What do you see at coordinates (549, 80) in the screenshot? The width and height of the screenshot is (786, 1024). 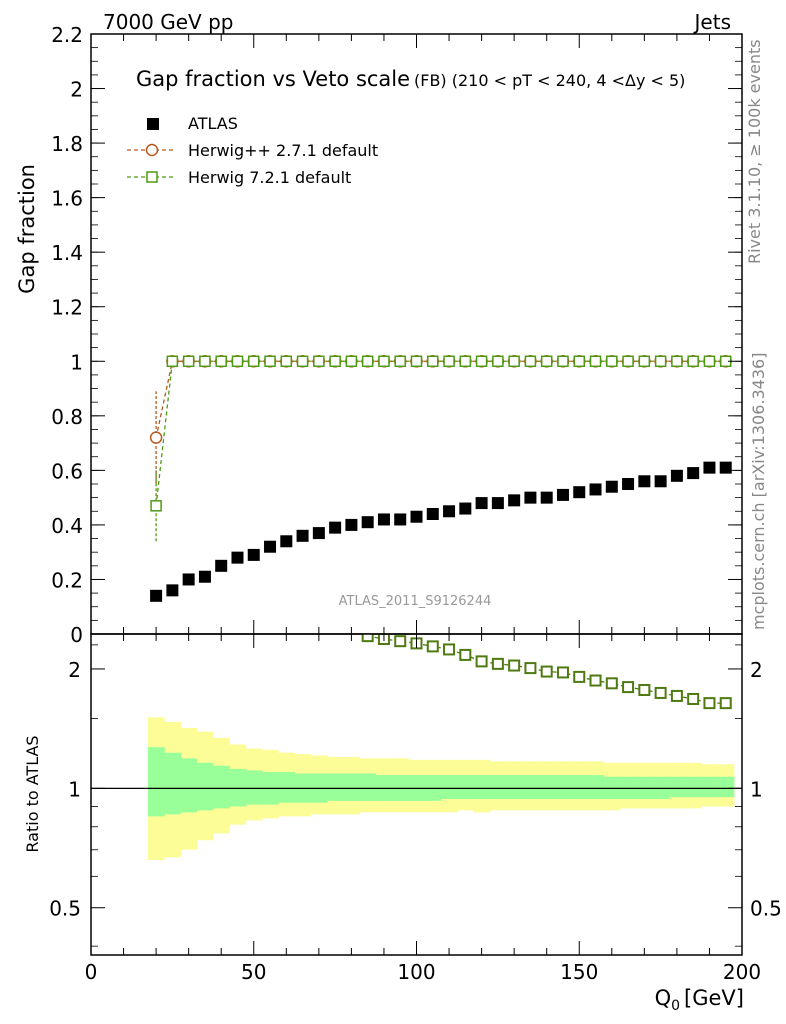 I see `plot-subtitle: (FB) (210 < pT < 240, 4 <Δy < 5)` at bounding box center [549, 80].